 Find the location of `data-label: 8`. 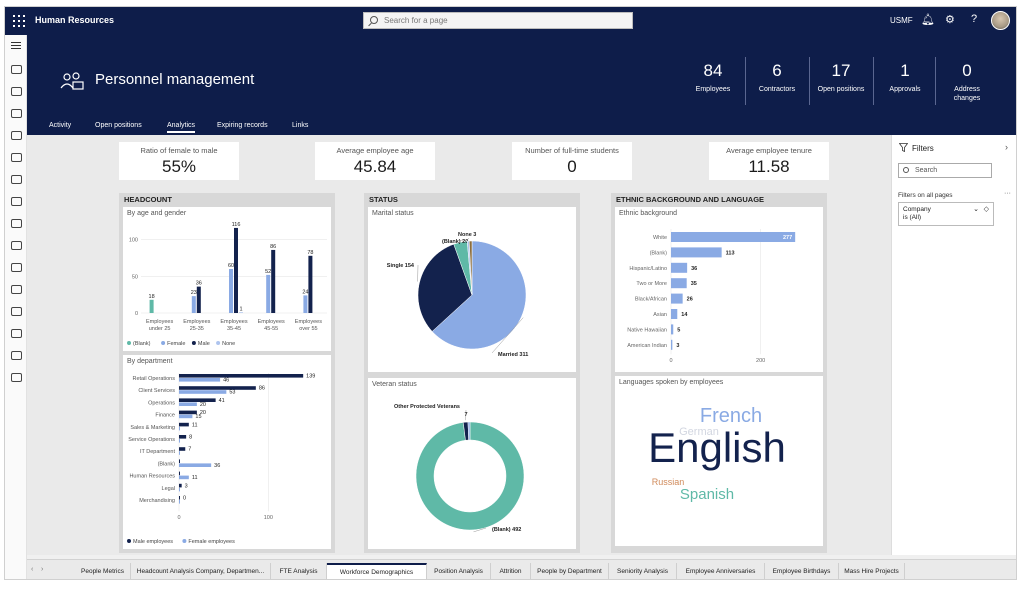

data-label: 8 is located at coordinates (190, 438).